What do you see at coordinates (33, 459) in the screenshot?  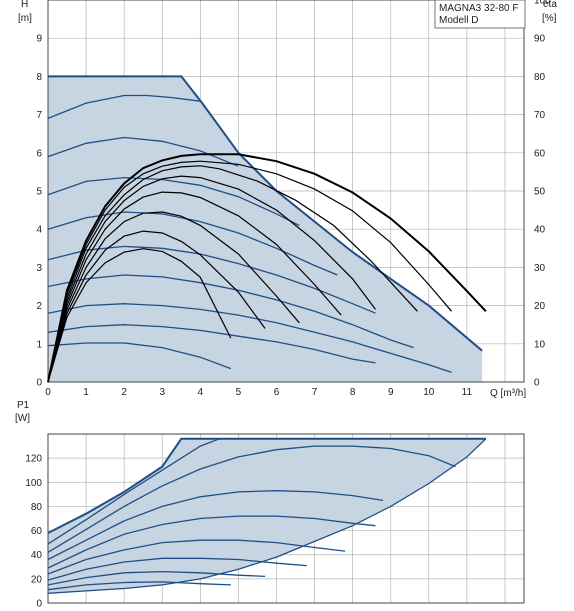 I see `power-tick-label: 120` at bounding box center [33, 459].